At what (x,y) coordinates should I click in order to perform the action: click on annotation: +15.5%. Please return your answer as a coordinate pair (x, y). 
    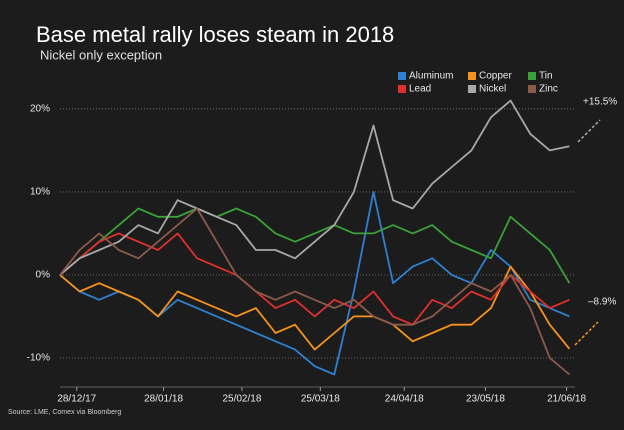
    Looking at the image, I should click on (600, 102).